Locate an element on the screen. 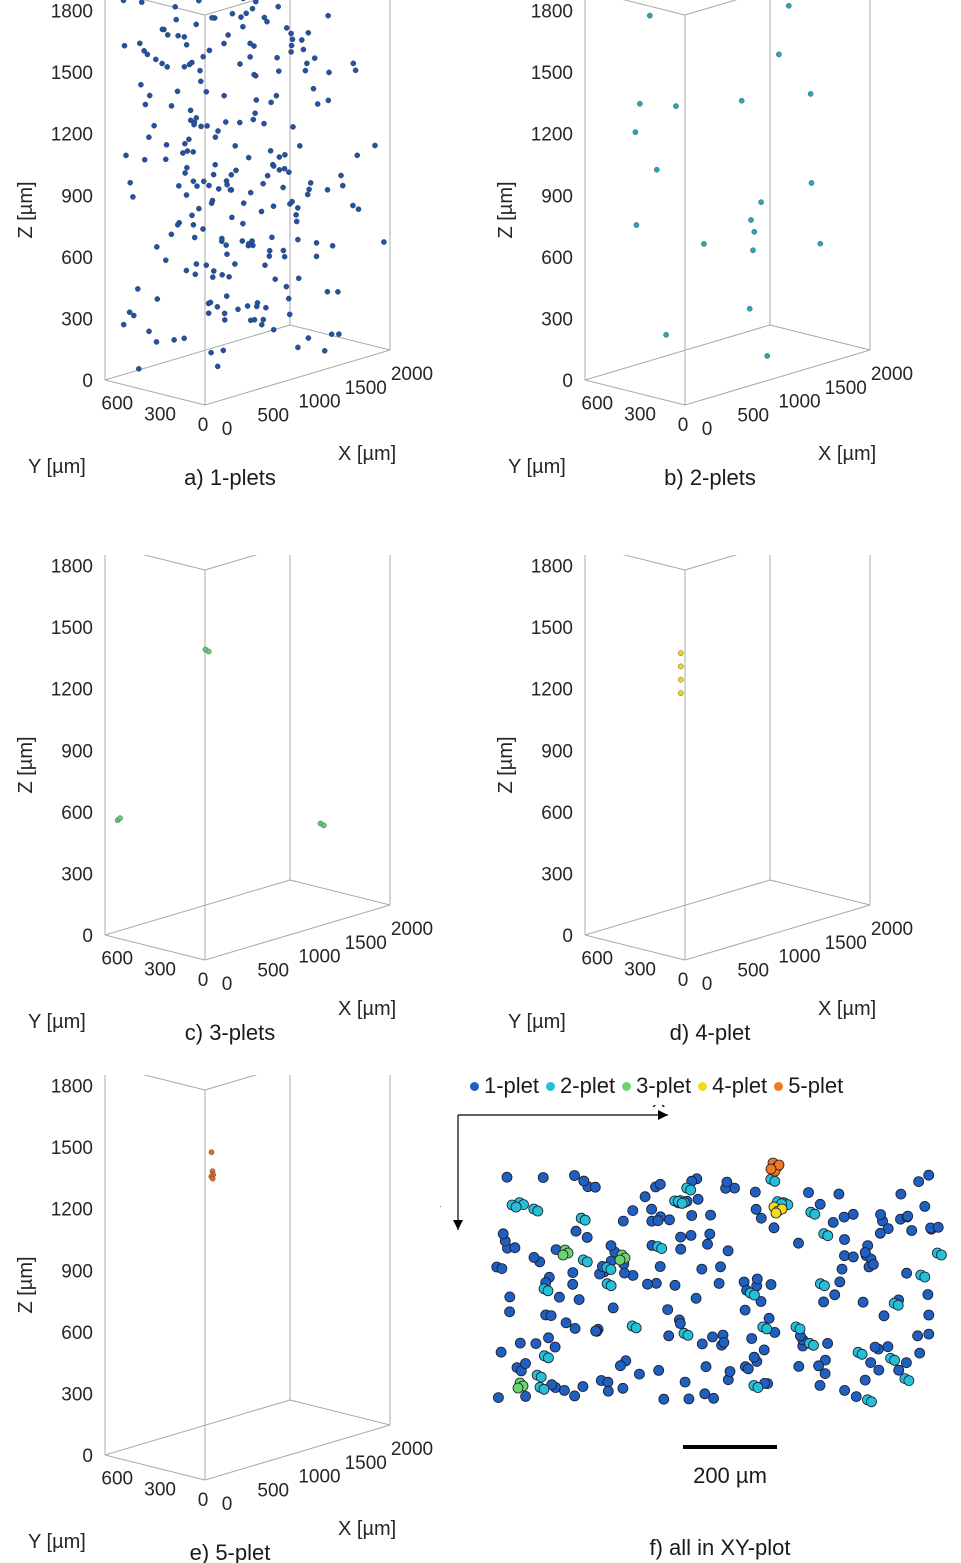  y-tick-label: 0 is located at coordinates (203, 1500).